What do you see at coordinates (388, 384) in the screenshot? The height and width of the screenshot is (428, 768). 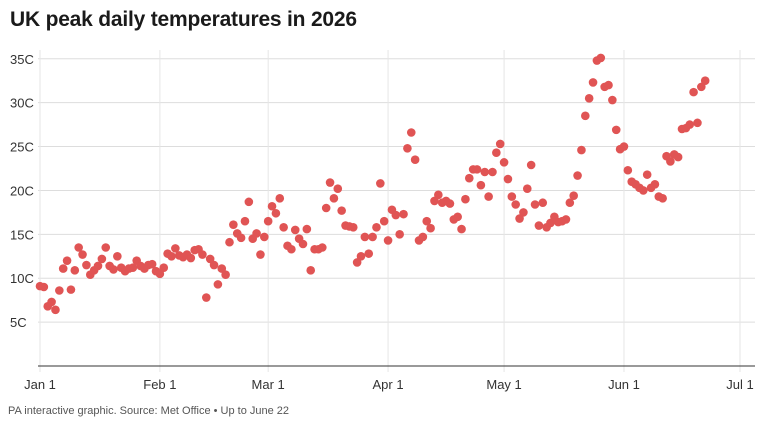 I see `x-tick-label: Apr 1` at bounding box center [388, 384].